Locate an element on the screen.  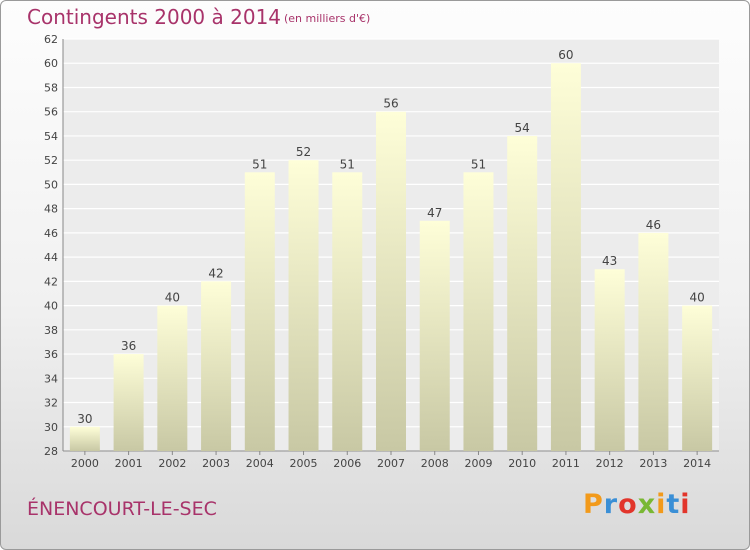
x-tick-label: 2008 is located at coordinates (435, 463).